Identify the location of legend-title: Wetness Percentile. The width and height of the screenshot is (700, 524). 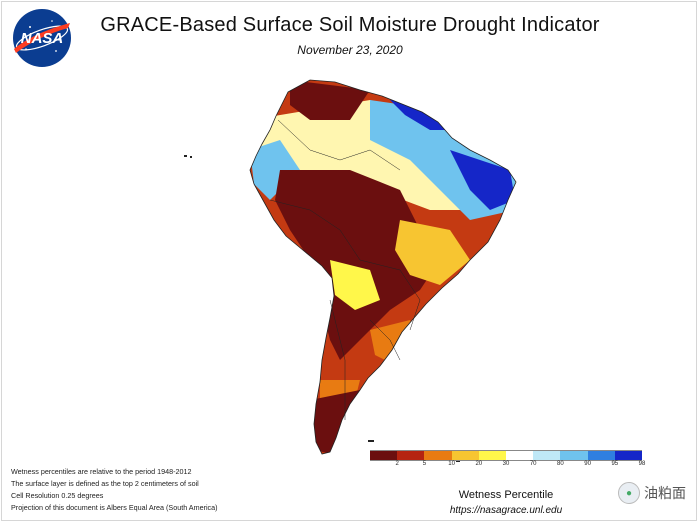
(506, 495).